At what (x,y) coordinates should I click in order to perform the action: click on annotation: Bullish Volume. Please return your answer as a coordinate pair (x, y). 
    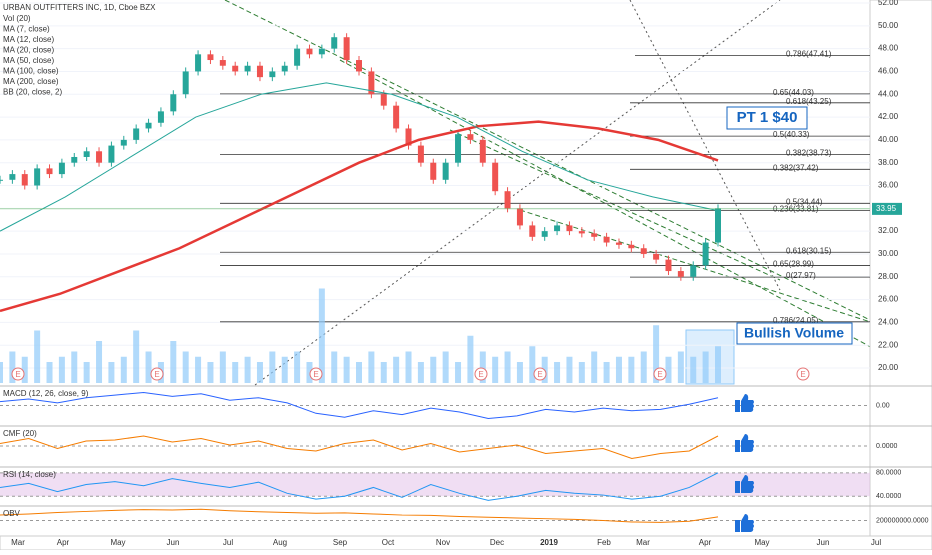
    Looking at the image, I should click on (794, 333).